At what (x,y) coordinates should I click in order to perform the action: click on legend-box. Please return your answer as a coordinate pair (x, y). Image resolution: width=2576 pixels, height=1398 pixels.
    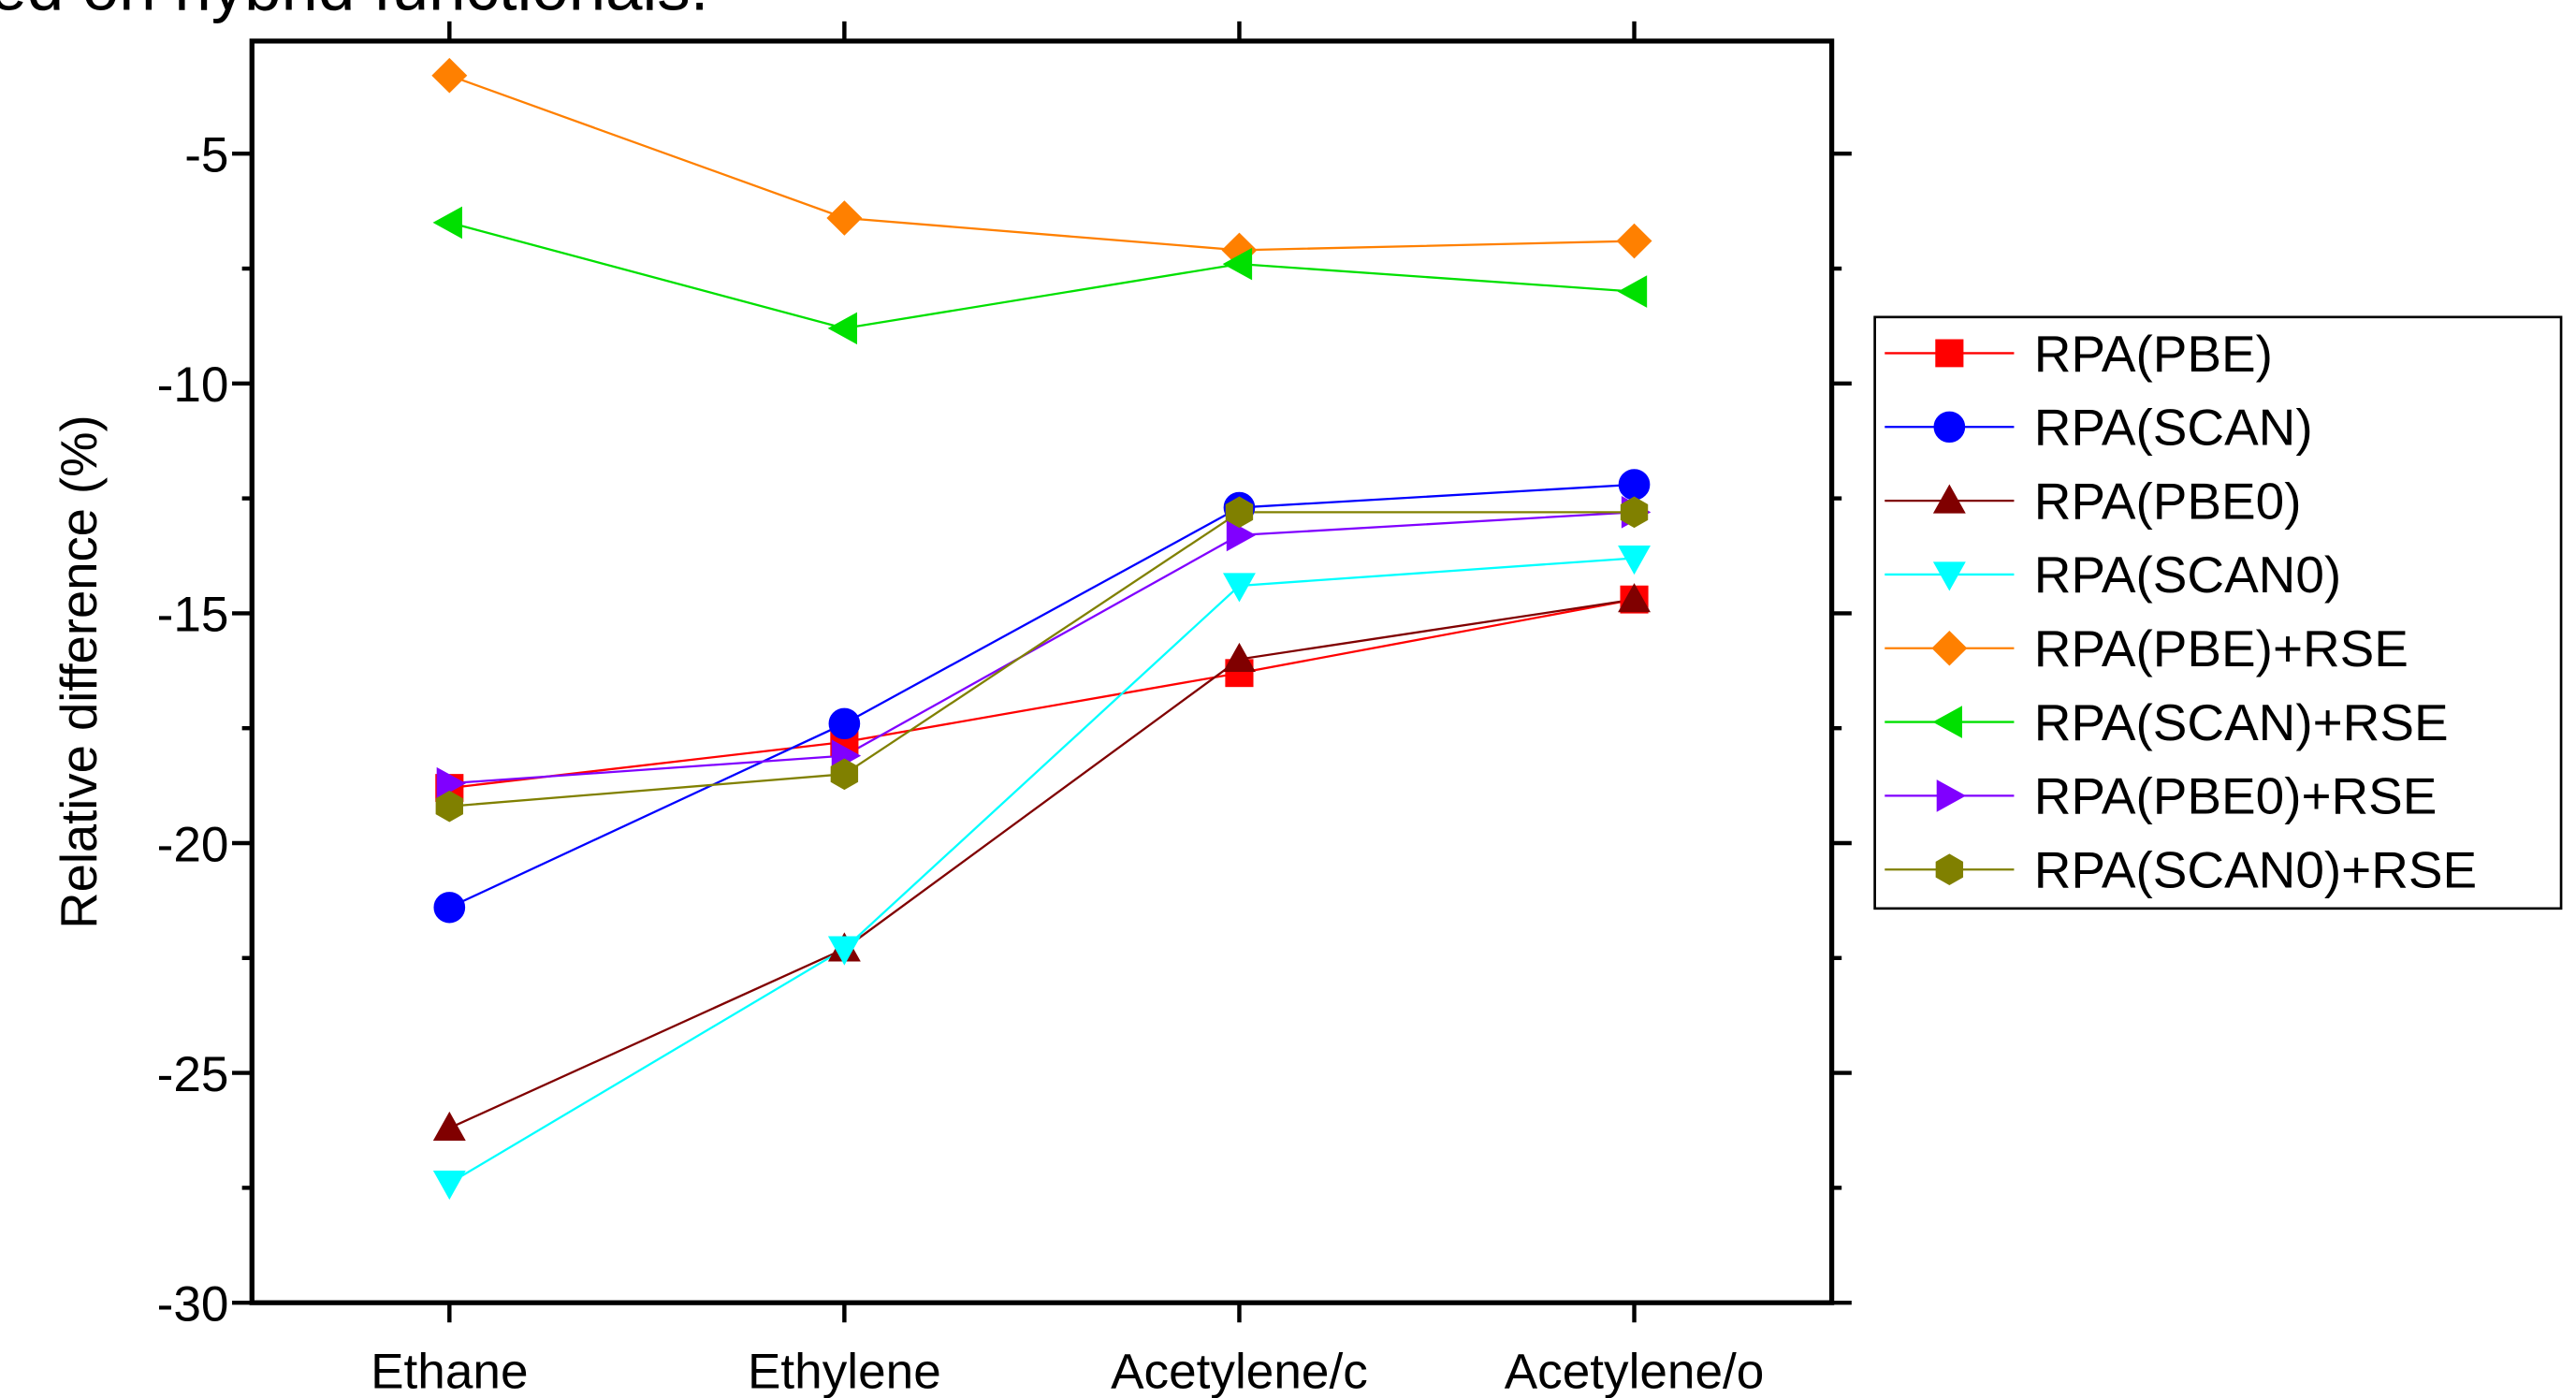
    Looking at the image, I should click on (2218, 612).